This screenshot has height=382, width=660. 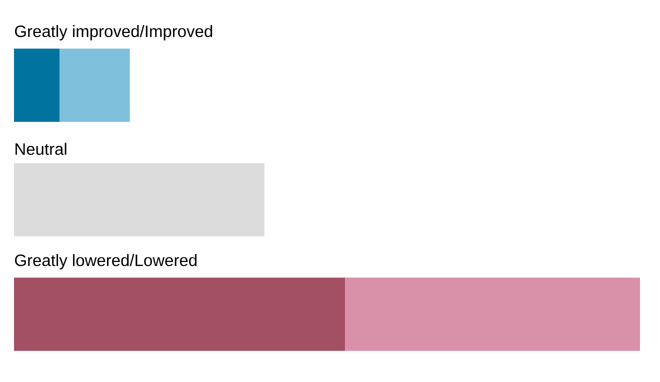 What do you see at coordinates (106, 262) in the screenshot?
I see `y-tick-label: Greatly lowered/Lowered` at bounding box center [106, 262].